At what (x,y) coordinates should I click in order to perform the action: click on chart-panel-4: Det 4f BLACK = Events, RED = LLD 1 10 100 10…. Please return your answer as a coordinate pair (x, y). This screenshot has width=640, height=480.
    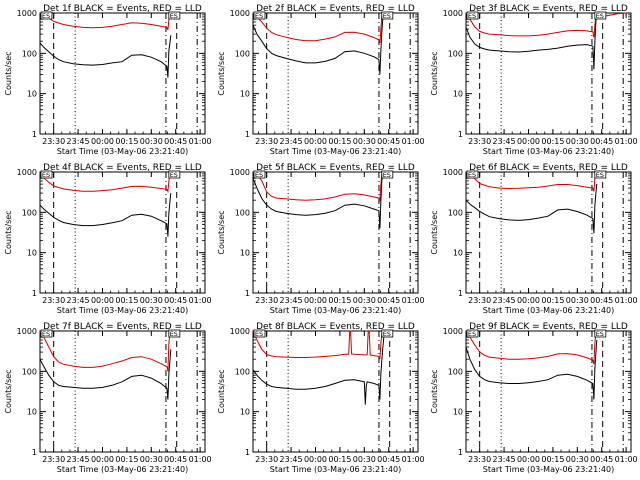
    Looking at the image, I should click on (108, 239).